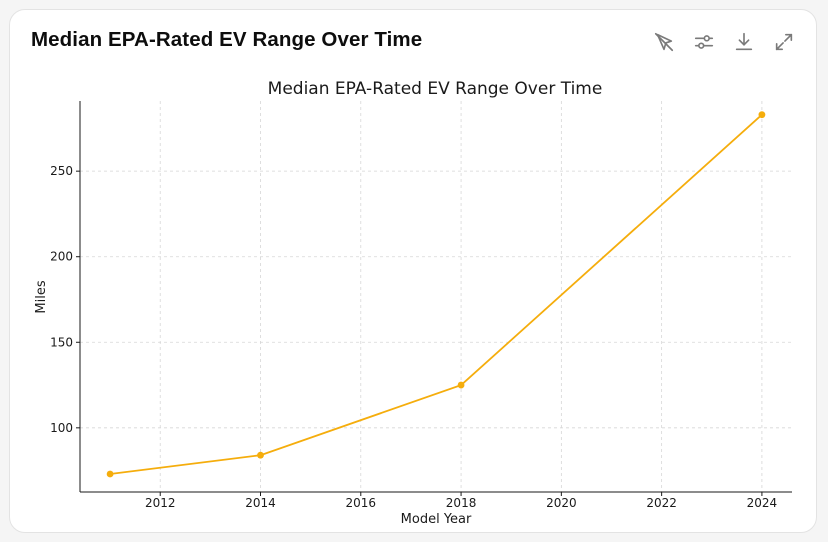  I want to click on expand-icon, so click(784, 42).